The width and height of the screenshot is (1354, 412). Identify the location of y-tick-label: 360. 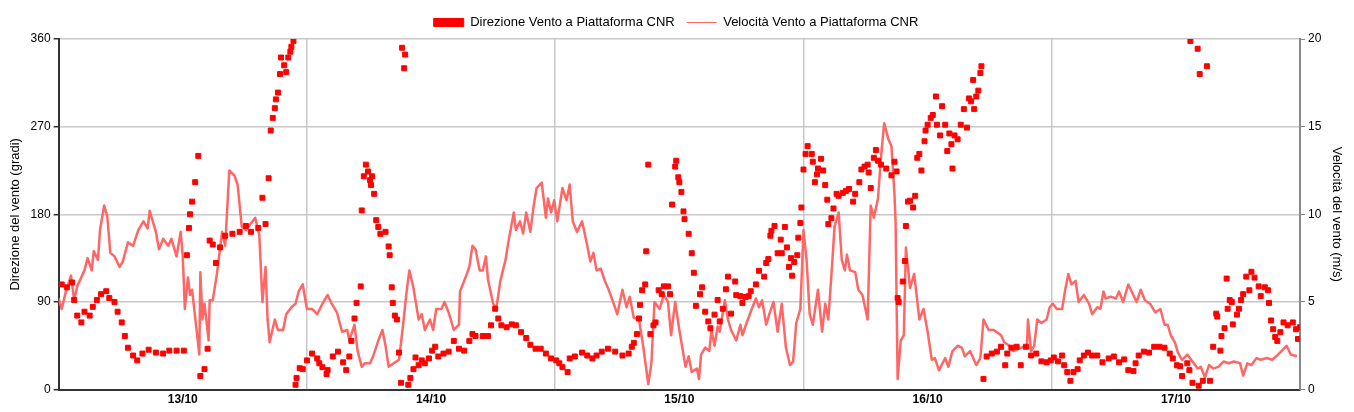
(40, 38).